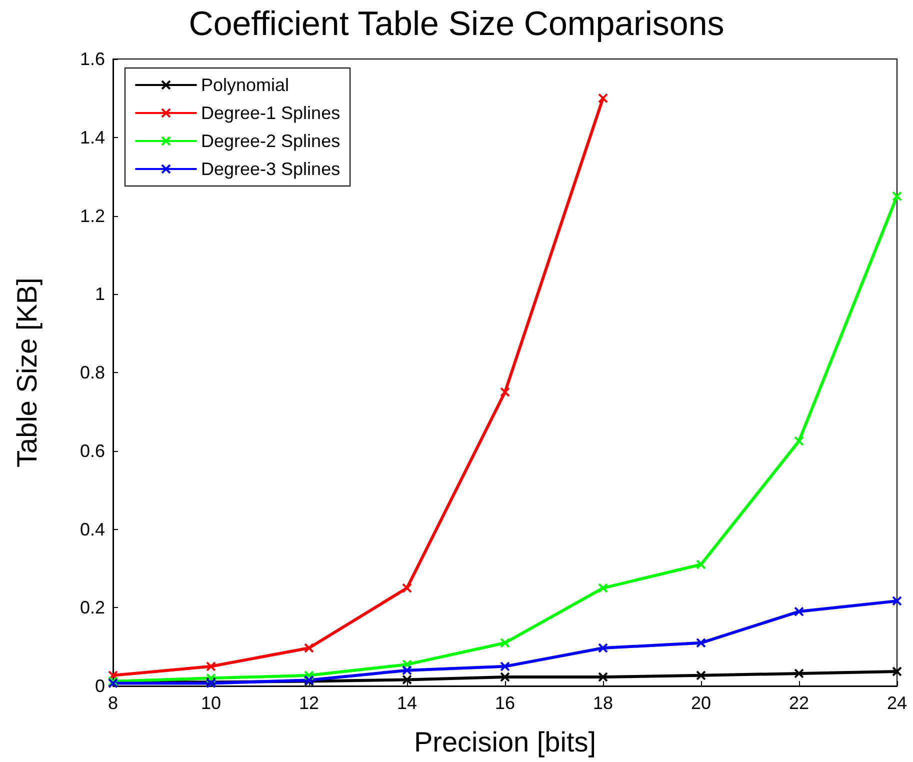  I want to click on legend-label: Degree-2 Splines, so click(270, 141).